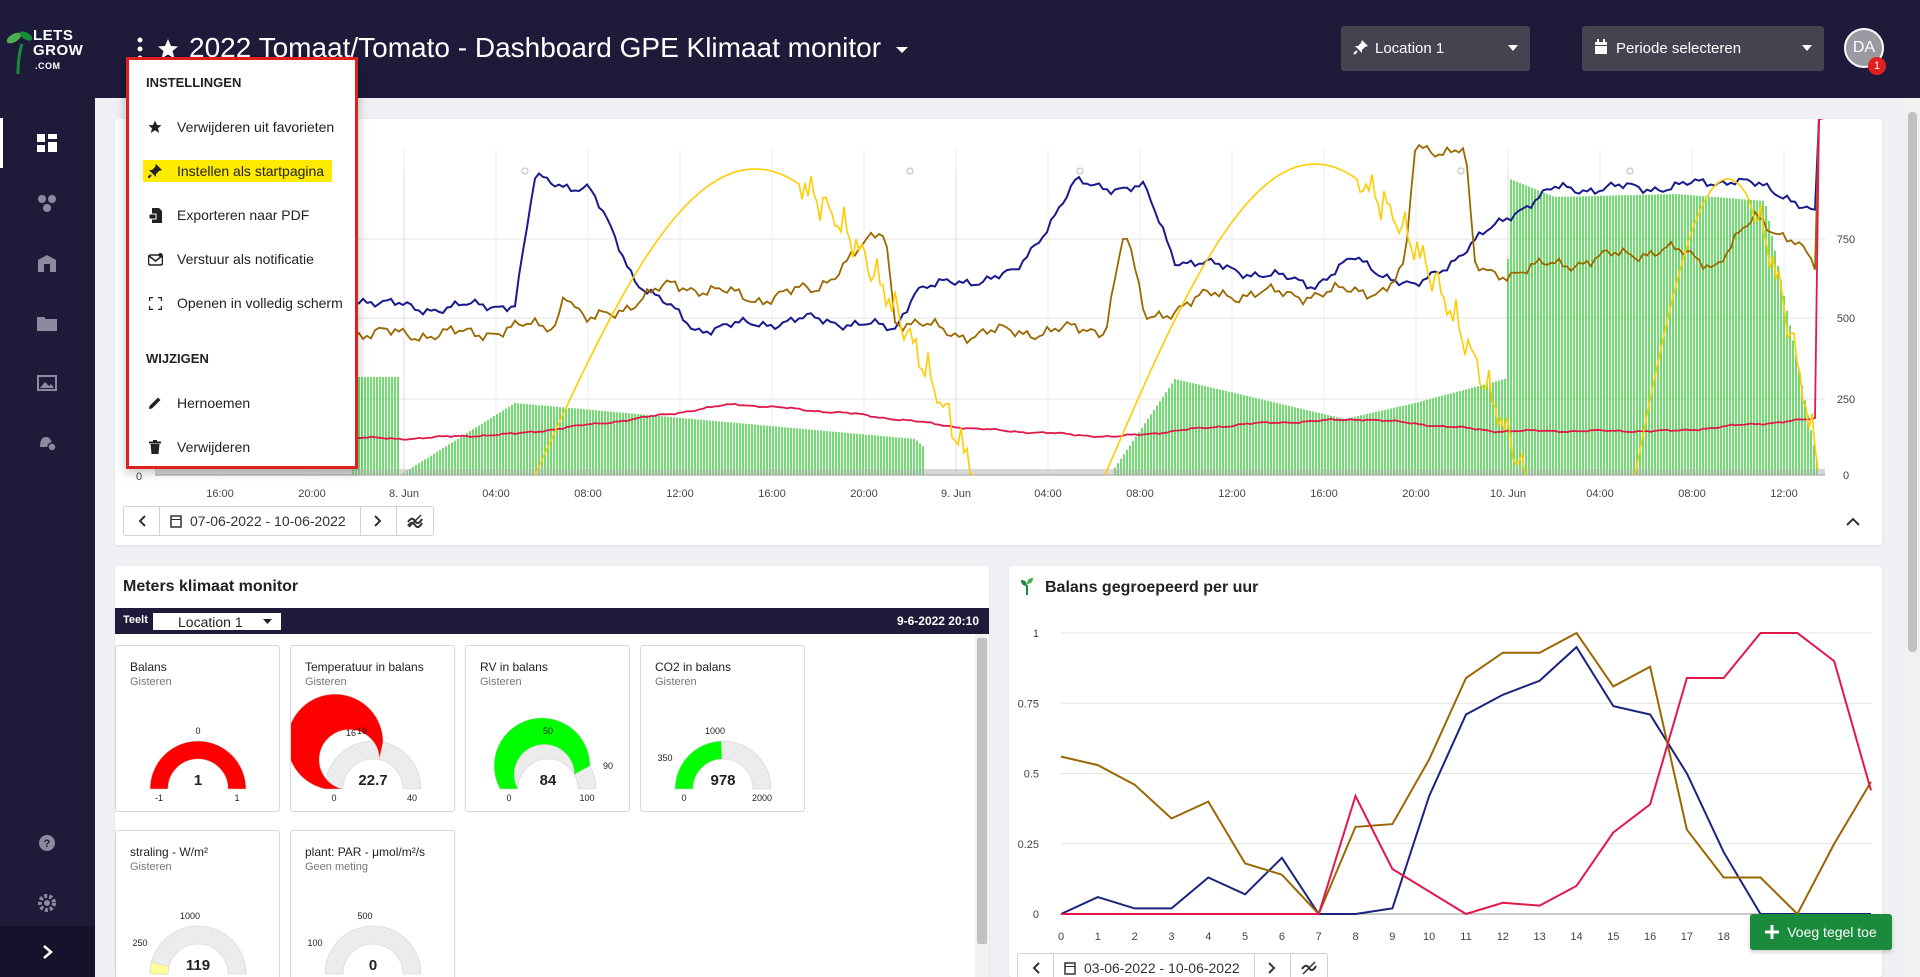 Image resolution: width=1920 pixels, height=977 pixels. Describe the element at coordinates (243, 215) in the screenshot. I see `menu-item-label: Exporteren naar PDF` at that location.